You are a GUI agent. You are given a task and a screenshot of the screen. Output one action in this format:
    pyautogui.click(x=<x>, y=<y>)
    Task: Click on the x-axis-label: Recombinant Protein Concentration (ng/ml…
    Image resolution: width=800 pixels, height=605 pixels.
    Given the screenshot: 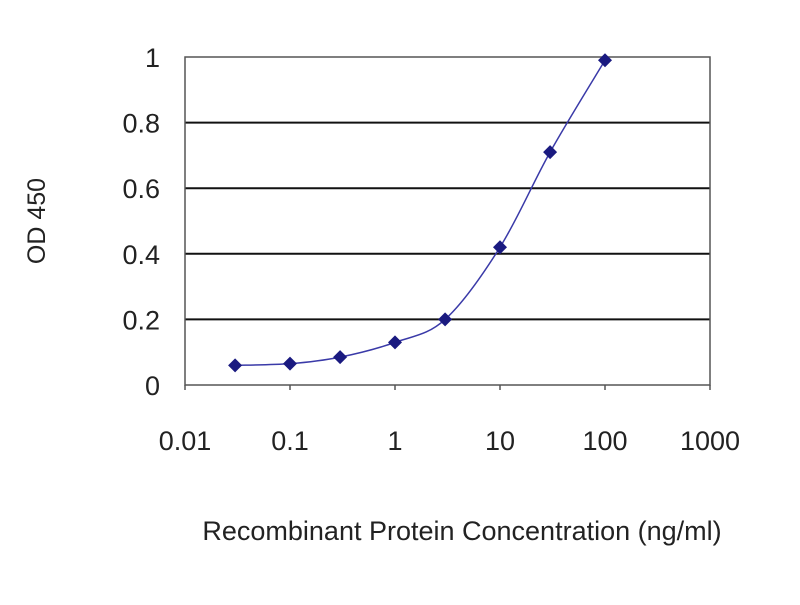 What is the action you would take?
    pyautogui.click(x=461, y=531)
    